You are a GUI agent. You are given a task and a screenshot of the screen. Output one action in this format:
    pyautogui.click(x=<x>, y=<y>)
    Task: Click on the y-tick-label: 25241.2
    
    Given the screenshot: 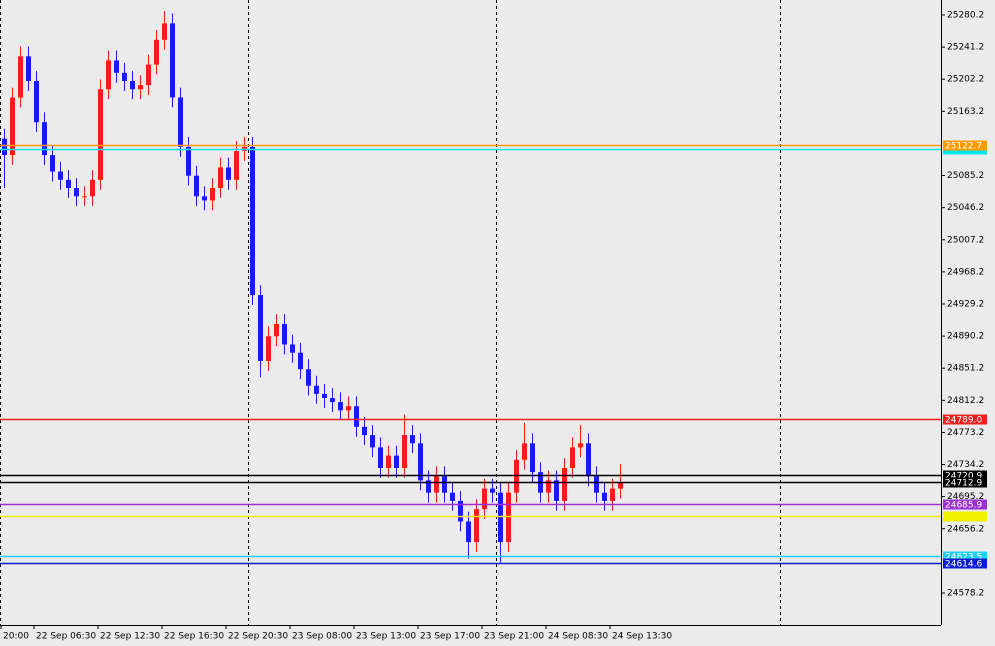 What is the action you would take?
    pyautogui.click(x=965, y=48)
    